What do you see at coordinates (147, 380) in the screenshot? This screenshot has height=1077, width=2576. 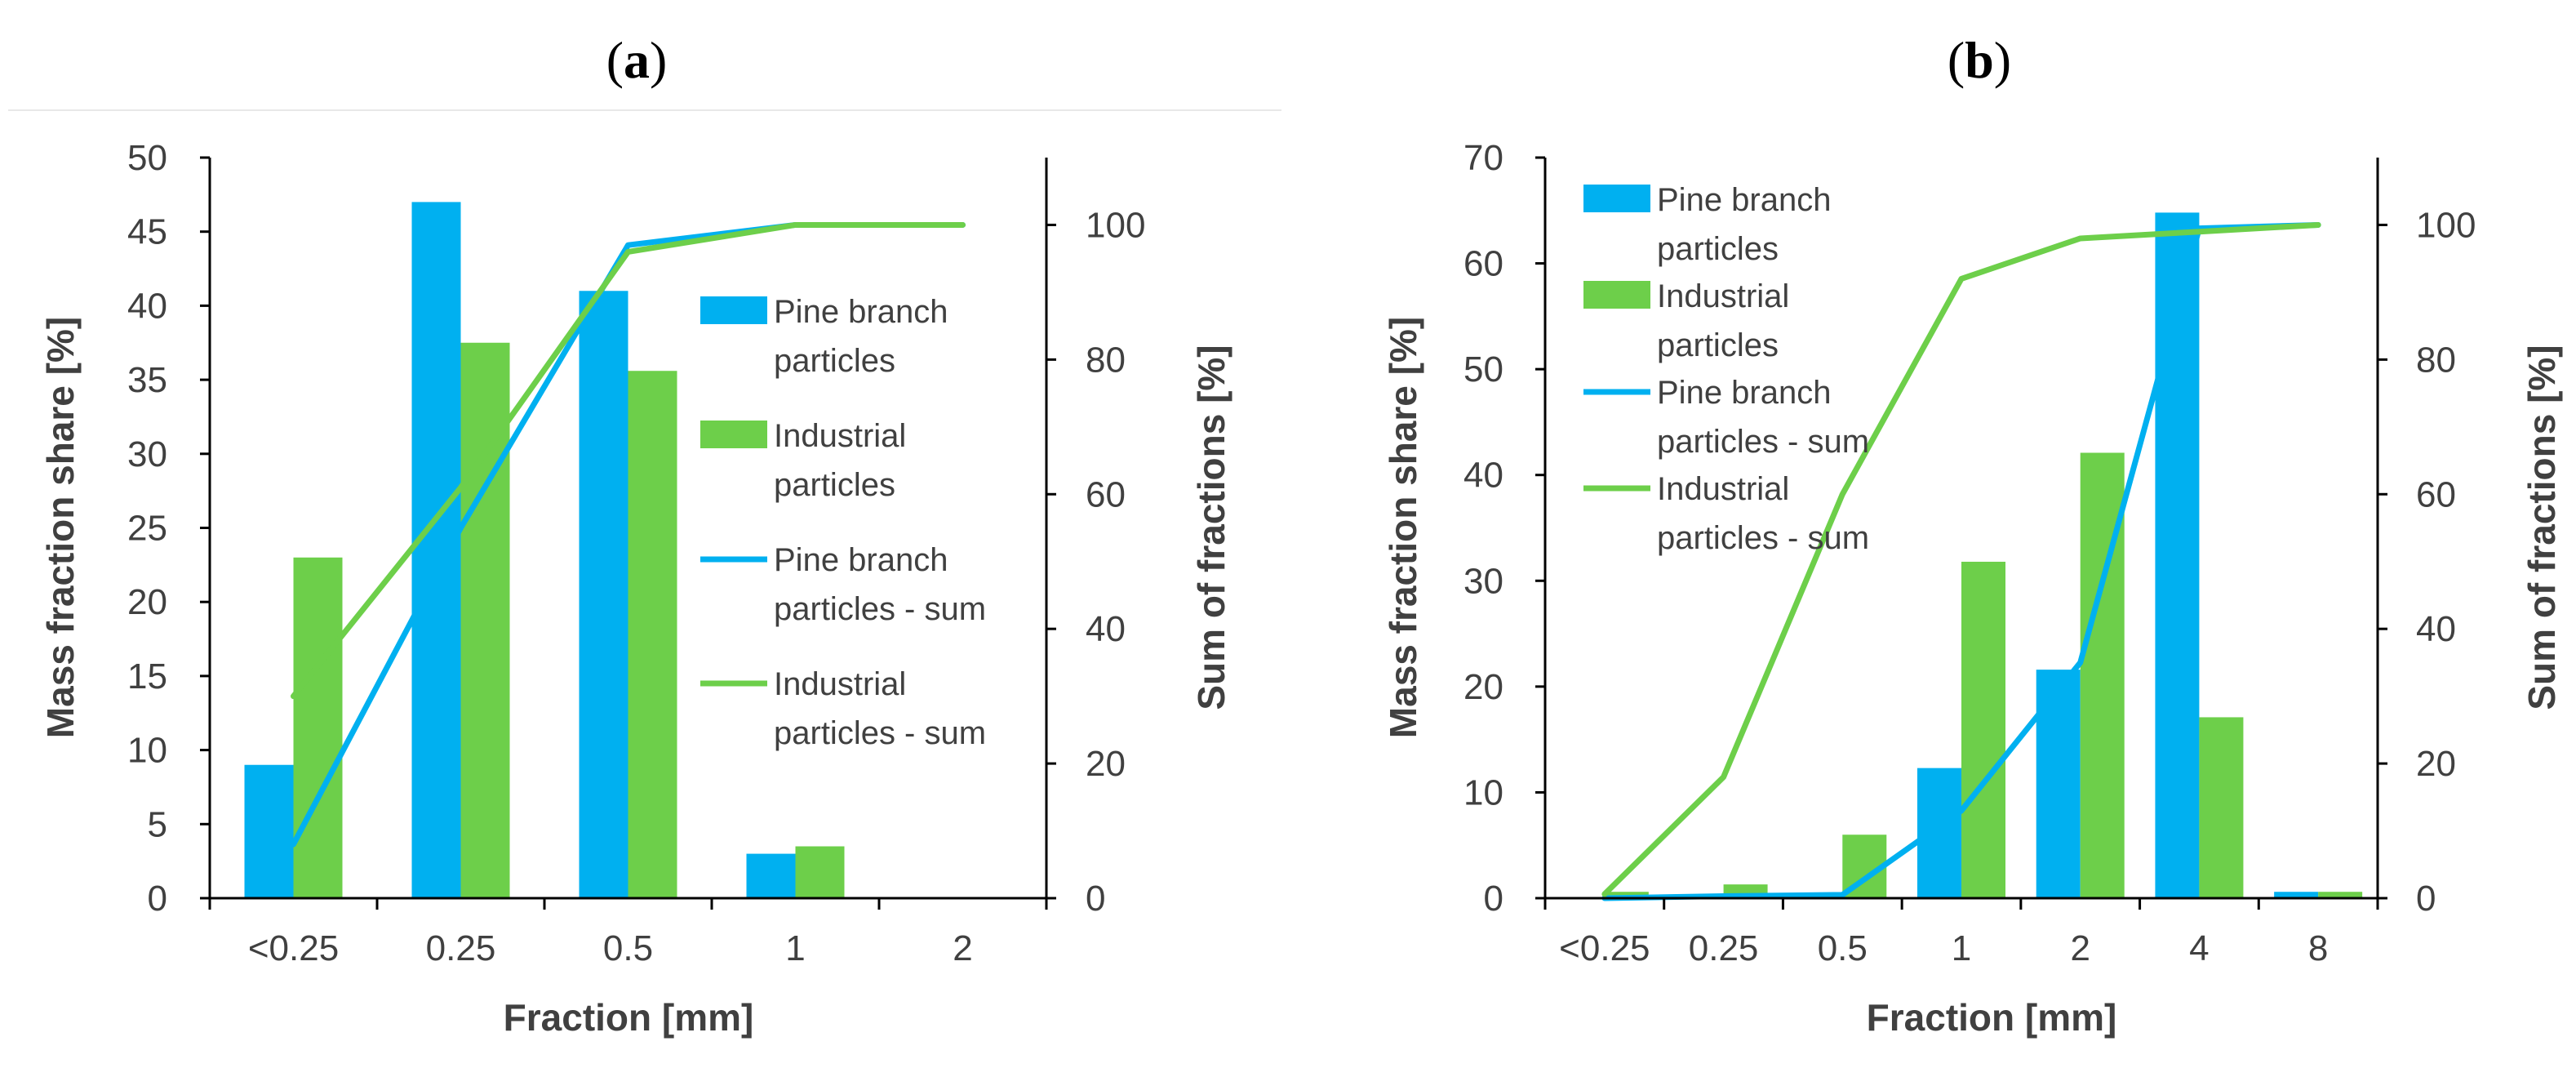 I see `y-tick-label: 35` at bounding box center [147, 380].